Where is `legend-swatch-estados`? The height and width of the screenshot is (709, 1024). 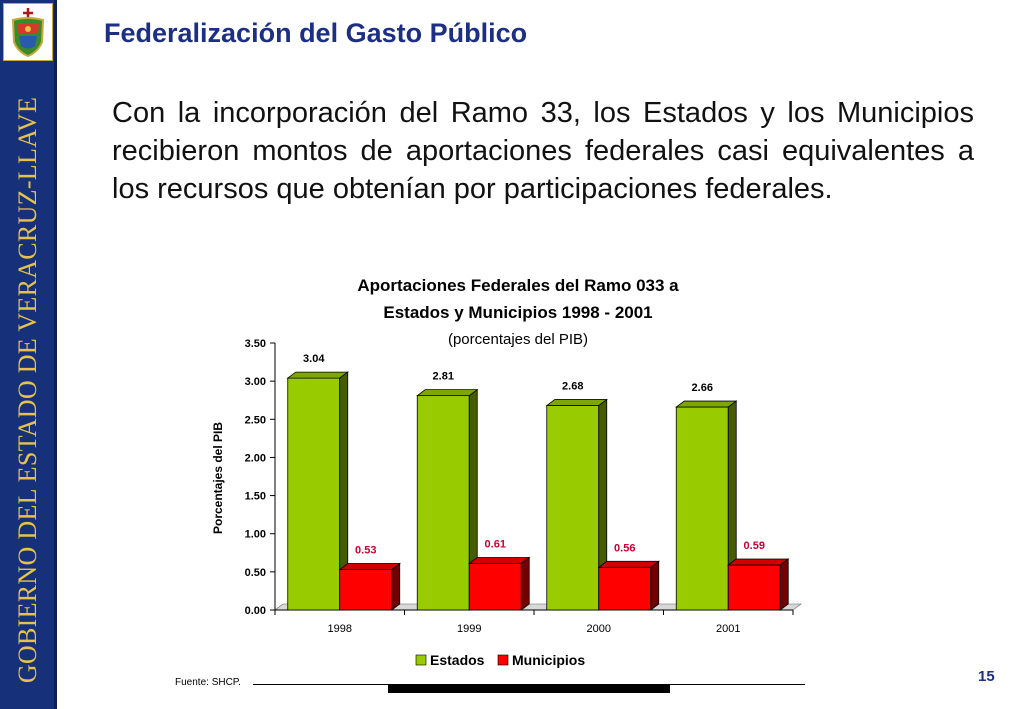
legend-swatch-estados is located at coordinates (421, 660).